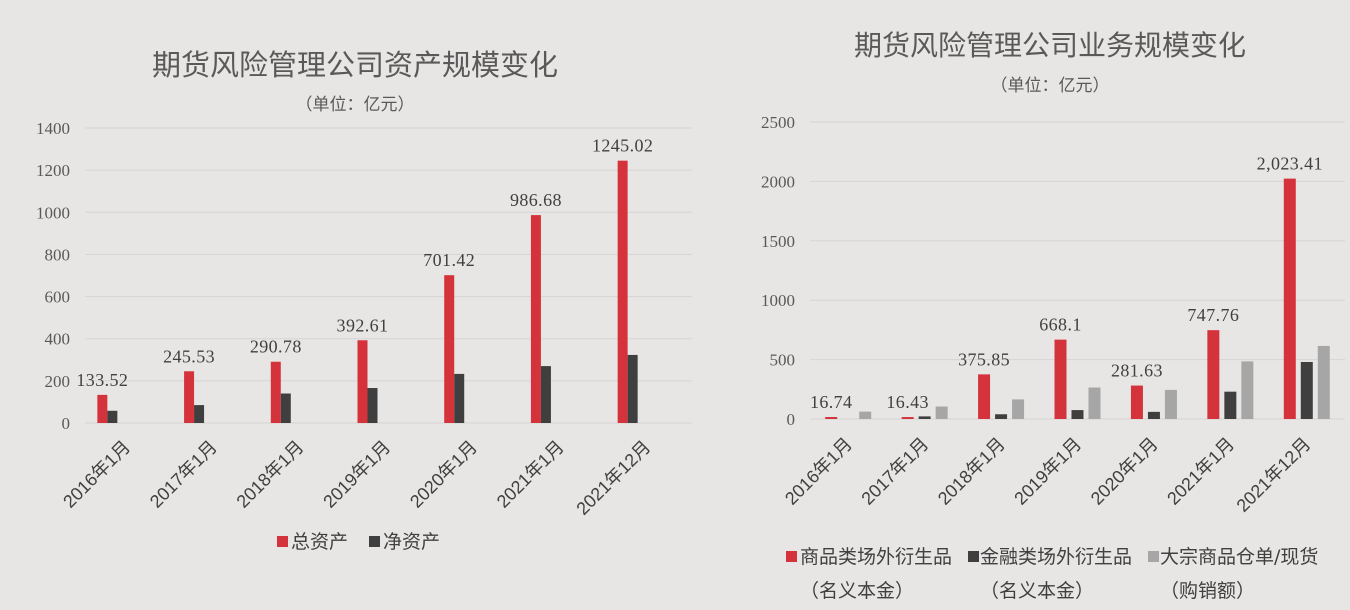  I want to click on data-label: 747.76, so click(1213, 315).